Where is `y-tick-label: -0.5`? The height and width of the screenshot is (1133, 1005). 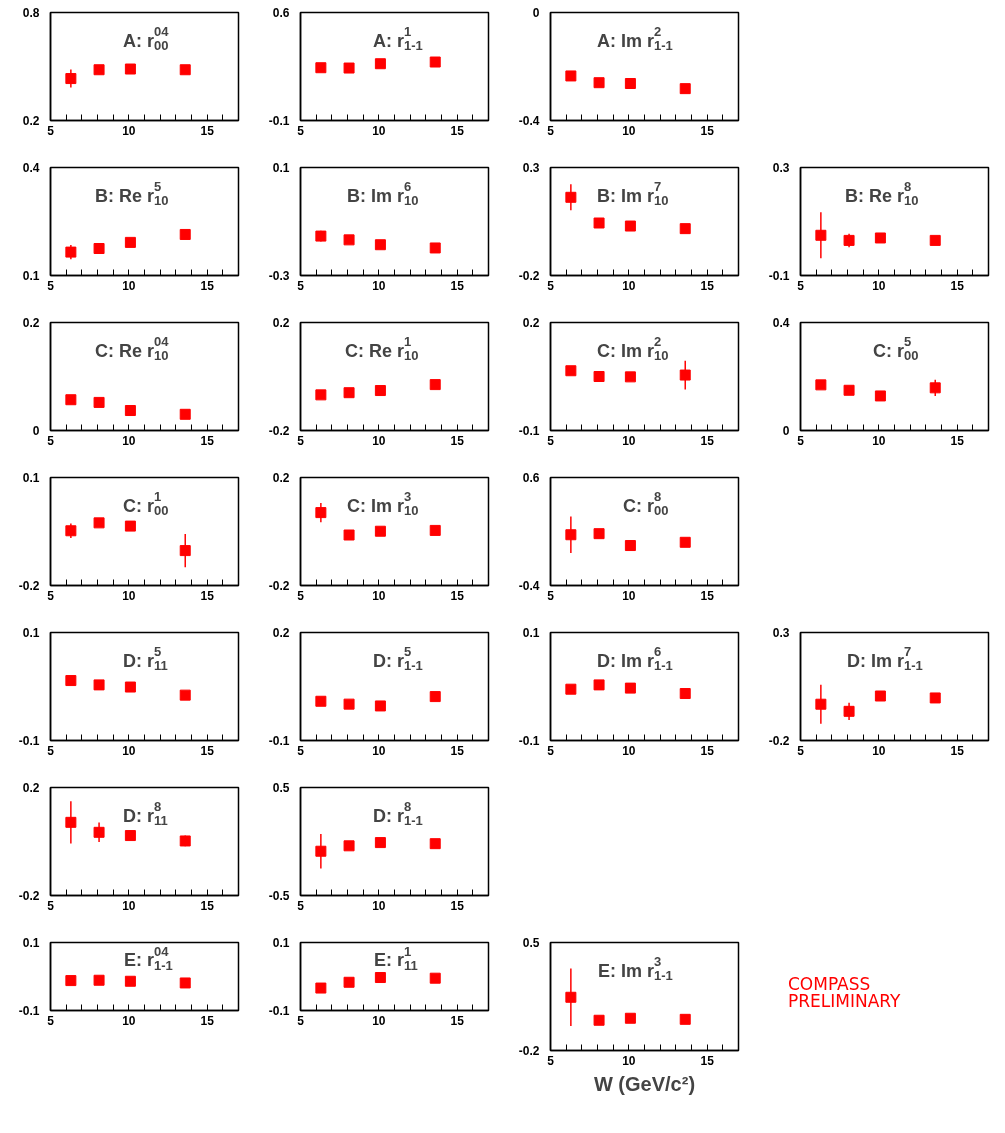 y-tick-label: -0.5 is located at coordinates (279, 896).